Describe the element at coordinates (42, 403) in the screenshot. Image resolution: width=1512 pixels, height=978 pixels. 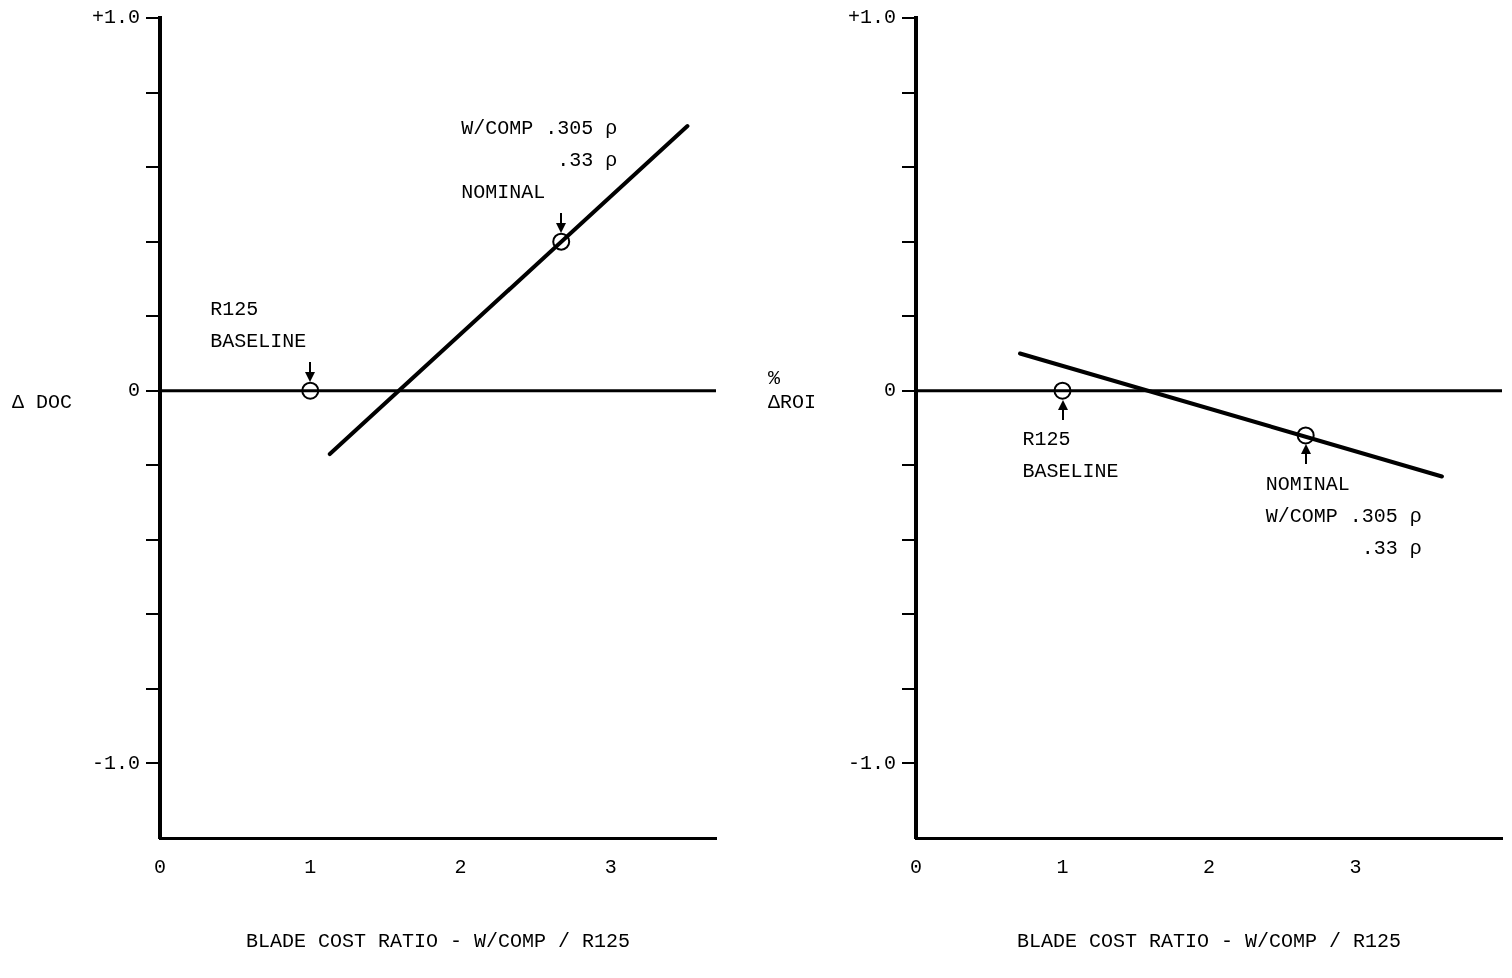
I see `y-axis-title: Δ DOC` at that location.